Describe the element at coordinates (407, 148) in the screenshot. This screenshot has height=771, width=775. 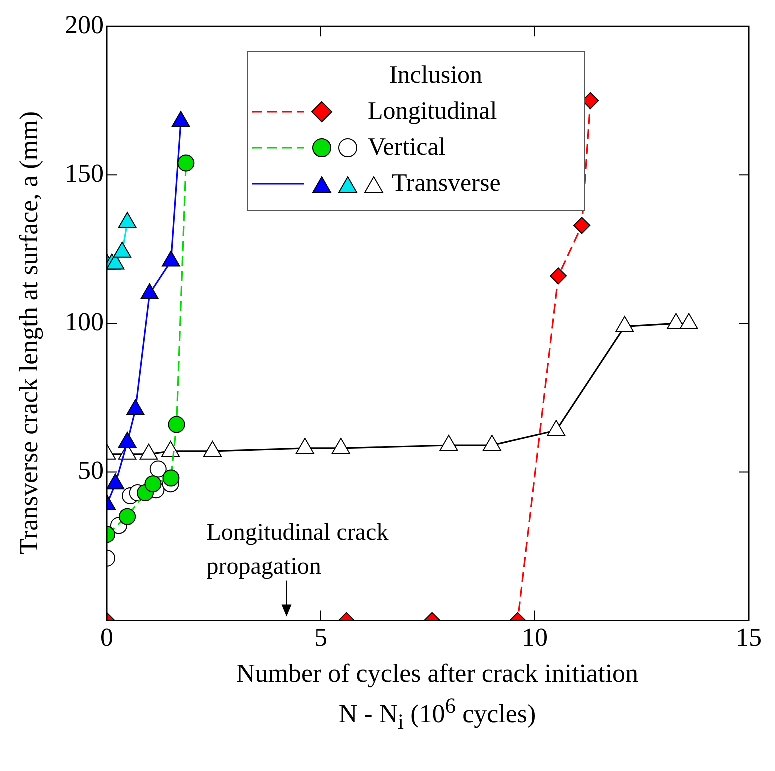
I see `legend-label: Vertical` at that location.